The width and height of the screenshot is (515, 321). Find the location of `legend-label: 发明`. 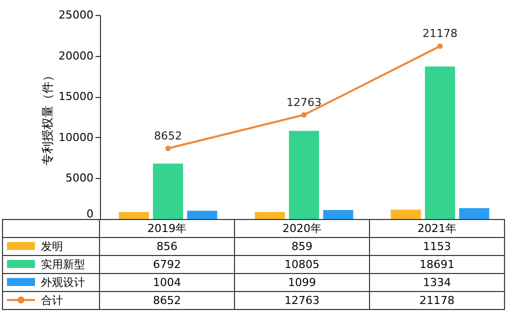

legend-label: 发明 is located at coordinates (52, 246).